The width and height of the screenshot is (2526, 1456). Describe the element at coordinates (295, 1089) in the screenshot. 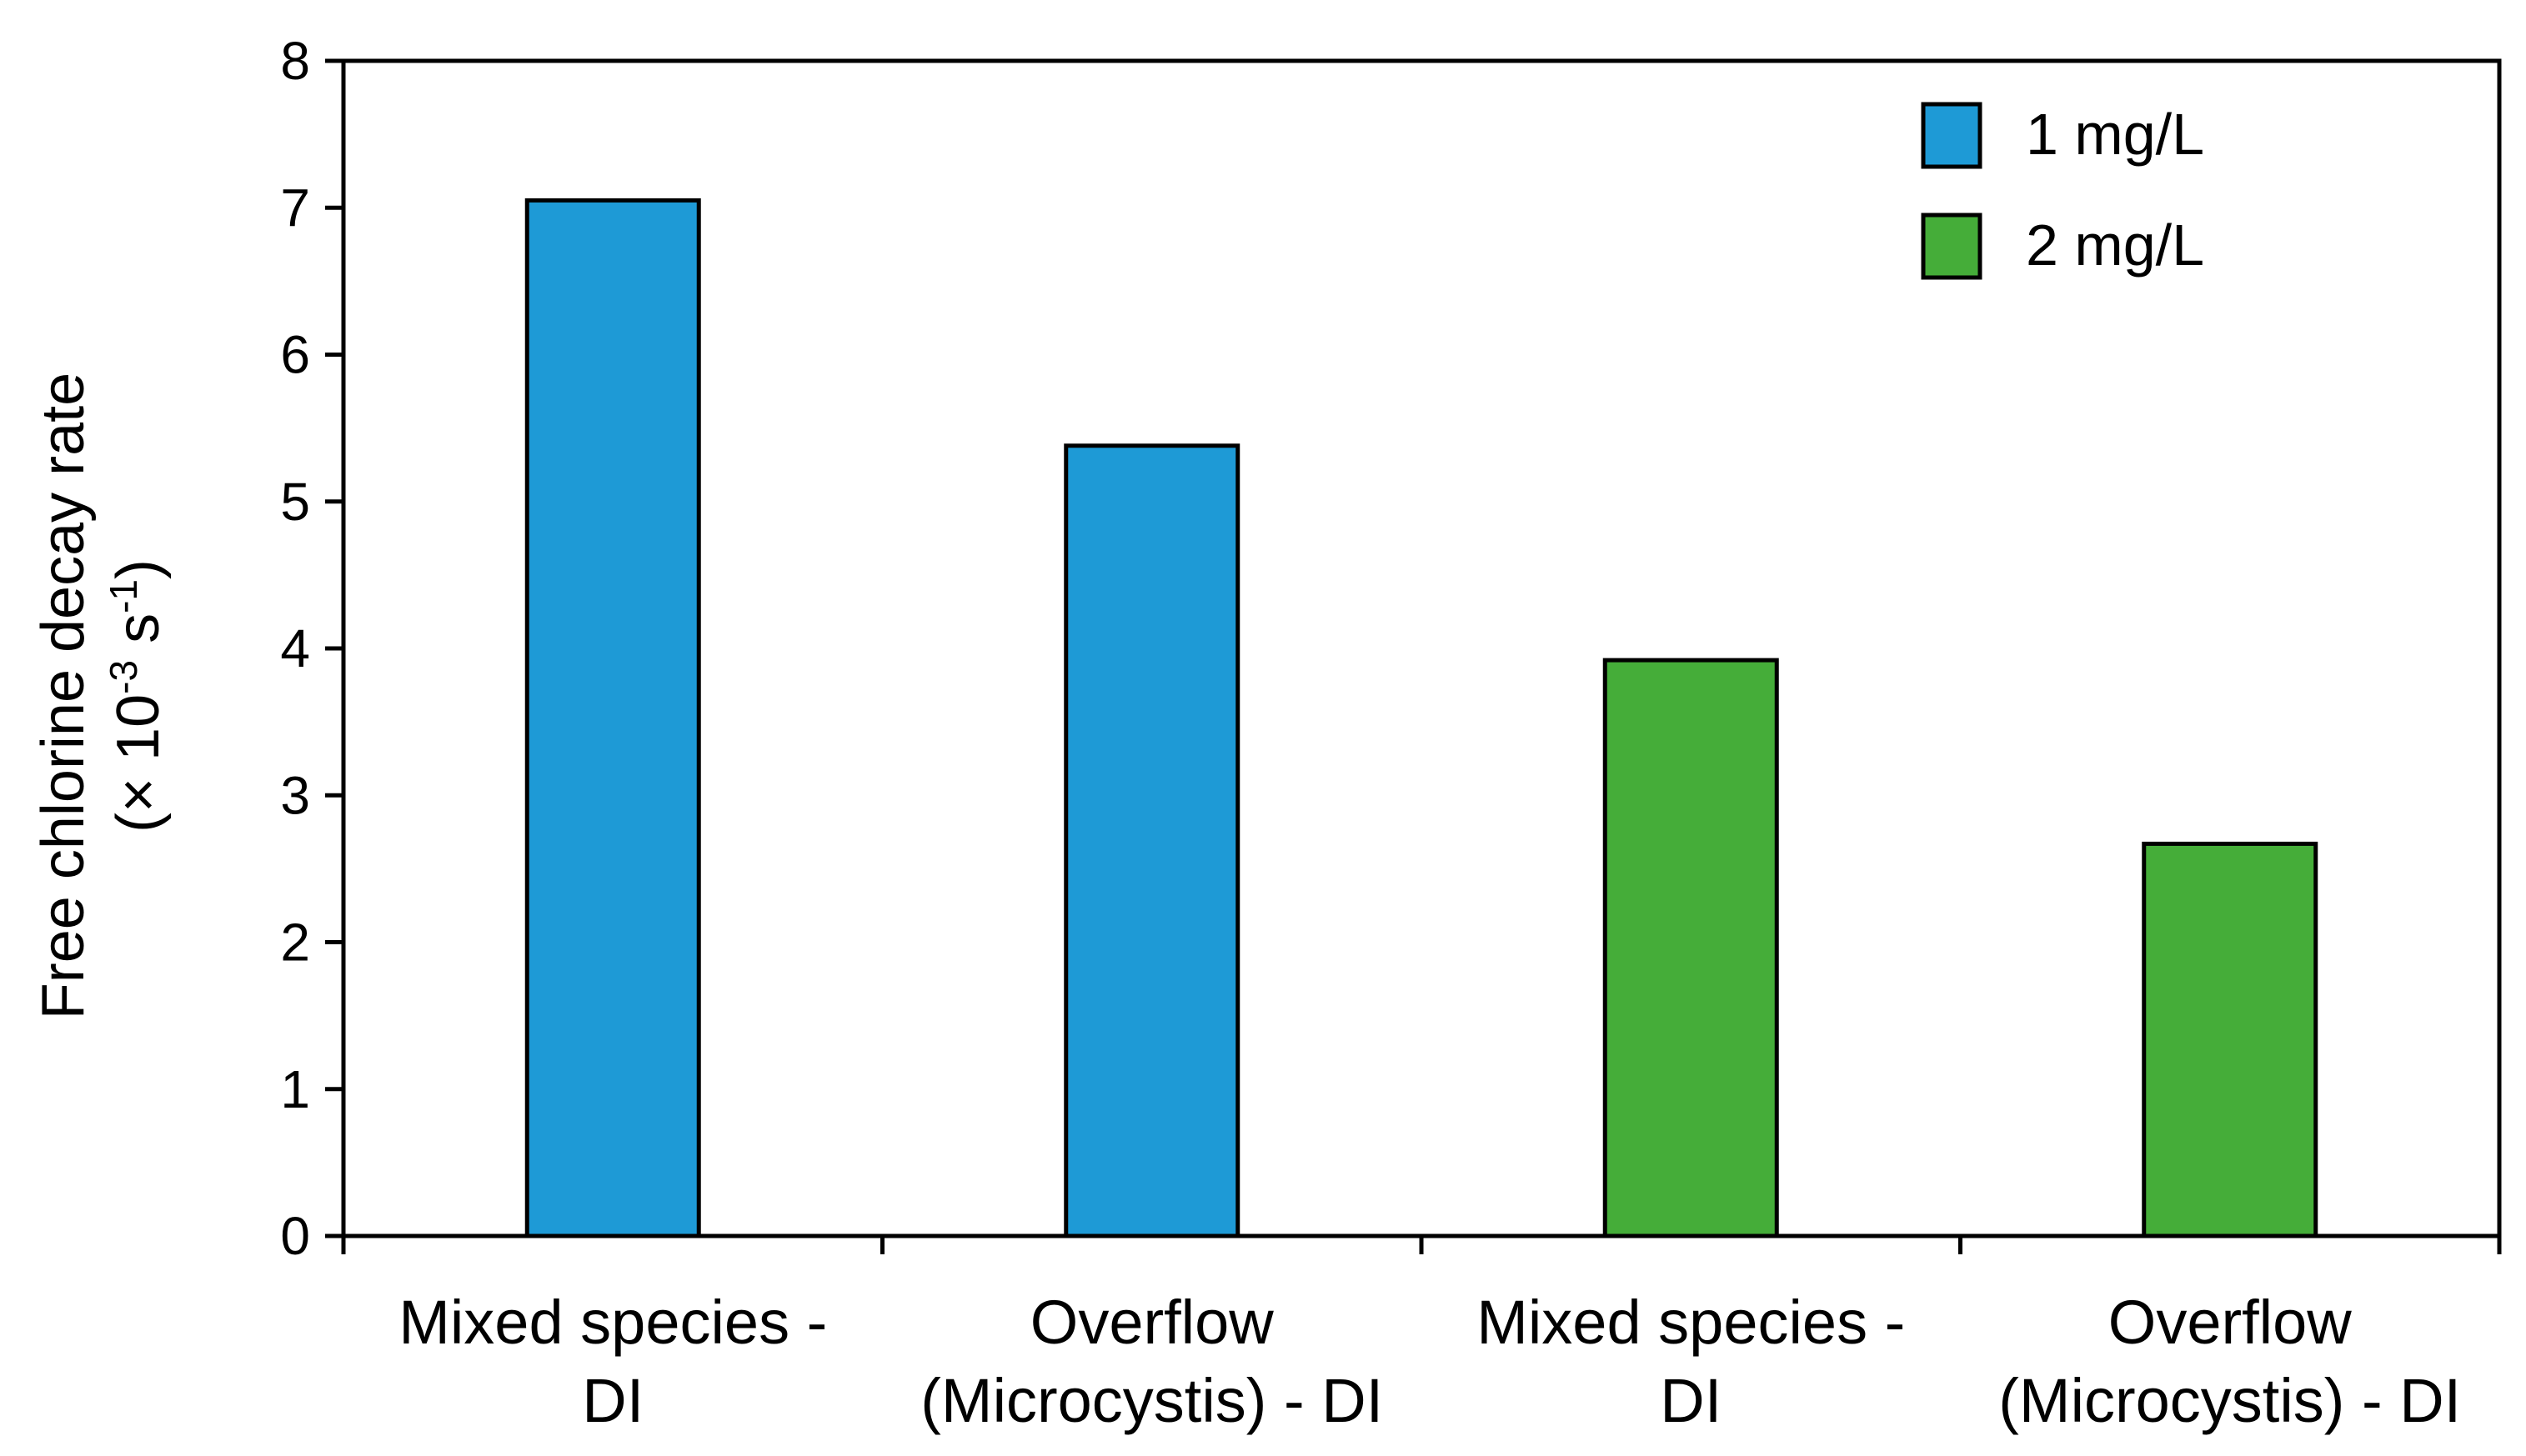

I see `y-tick-label: 1` at that location.